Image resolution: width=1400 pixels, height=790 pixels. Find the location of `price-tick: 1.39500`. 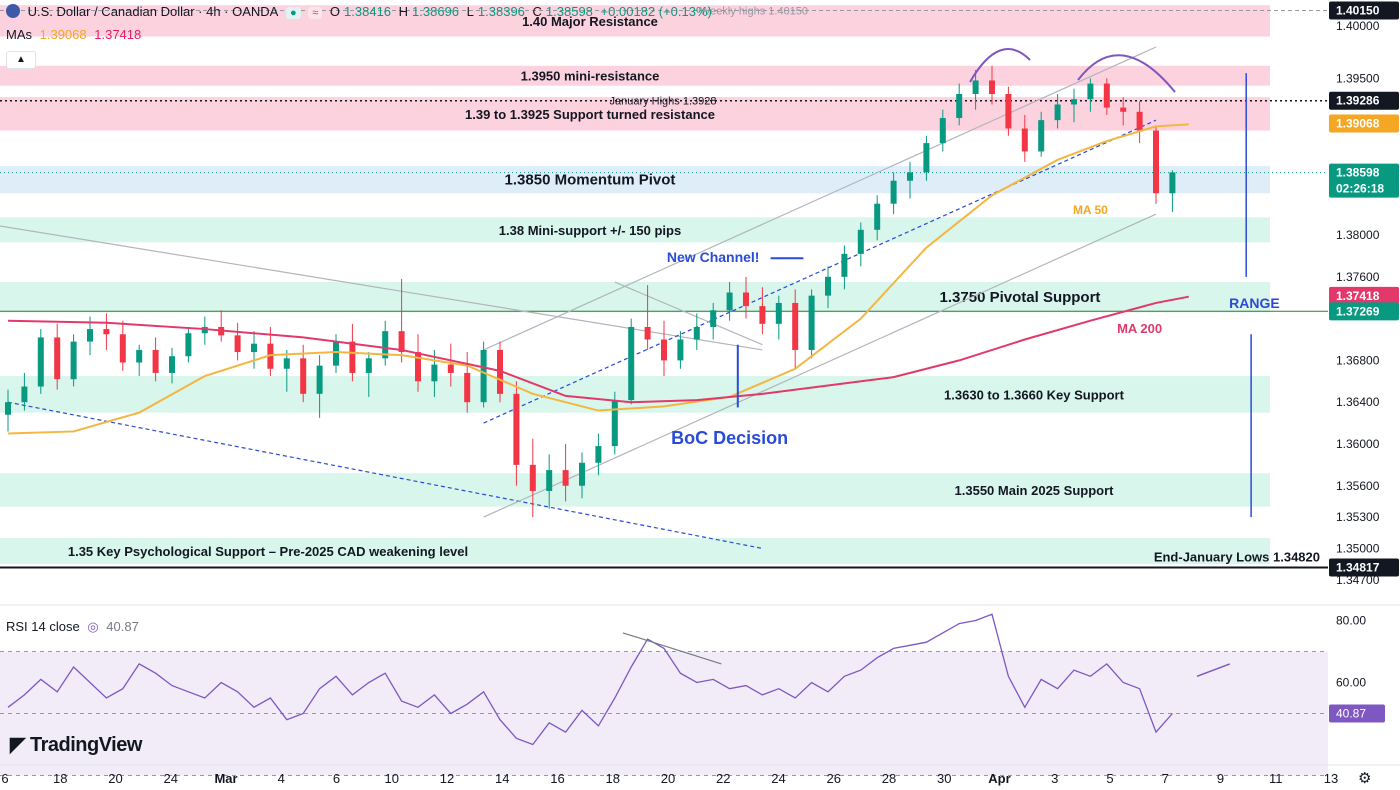

price-tick: 1.39500 is located at coordinates (1358, 78).